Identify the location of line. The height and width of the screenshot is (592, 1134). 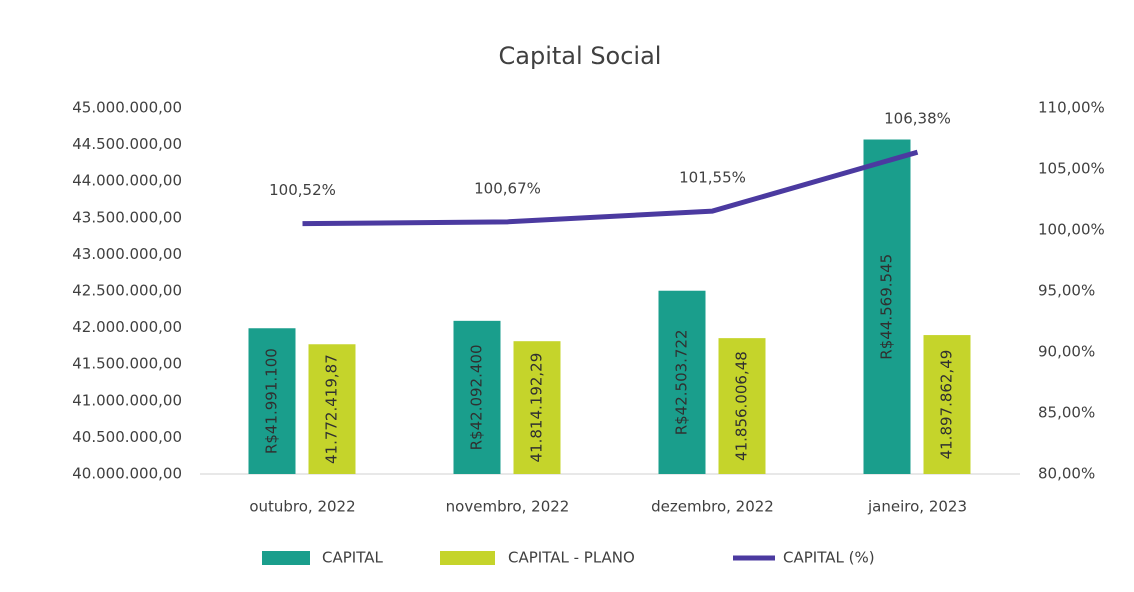
(610, 188).